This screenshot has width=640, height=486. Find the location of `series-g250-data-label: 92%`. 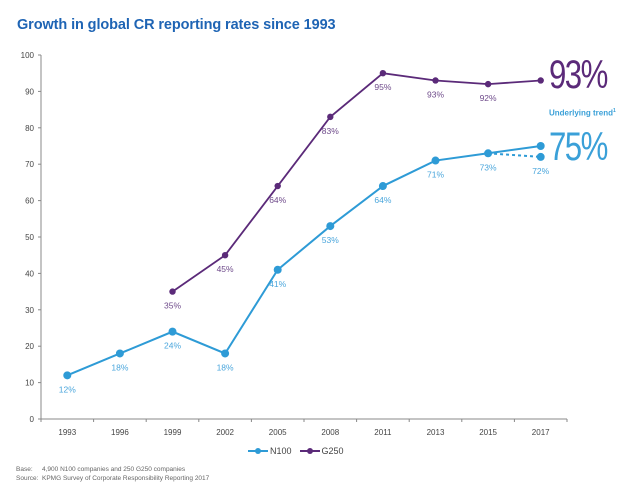

series-g250-data-label: 92% is located at coordinates (488, 98).